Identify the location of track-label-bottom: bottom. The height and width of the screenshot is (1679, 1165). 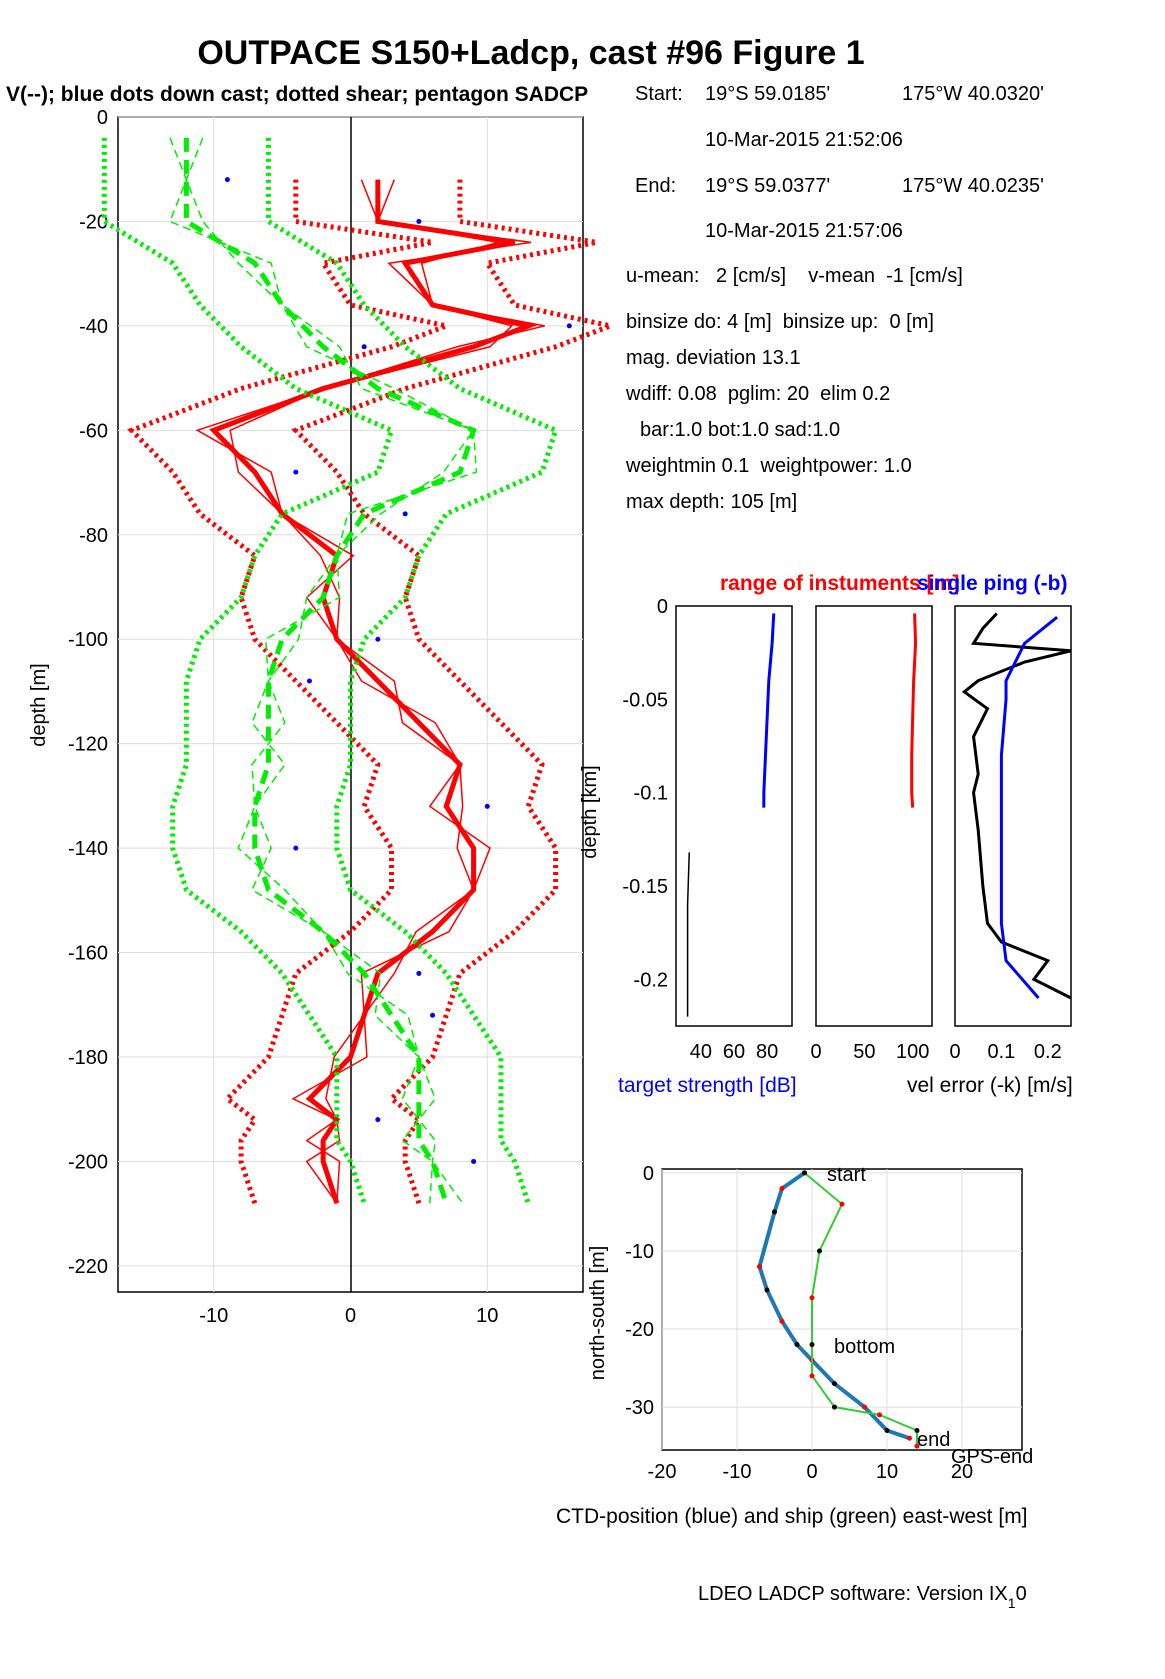
(864, 1347).